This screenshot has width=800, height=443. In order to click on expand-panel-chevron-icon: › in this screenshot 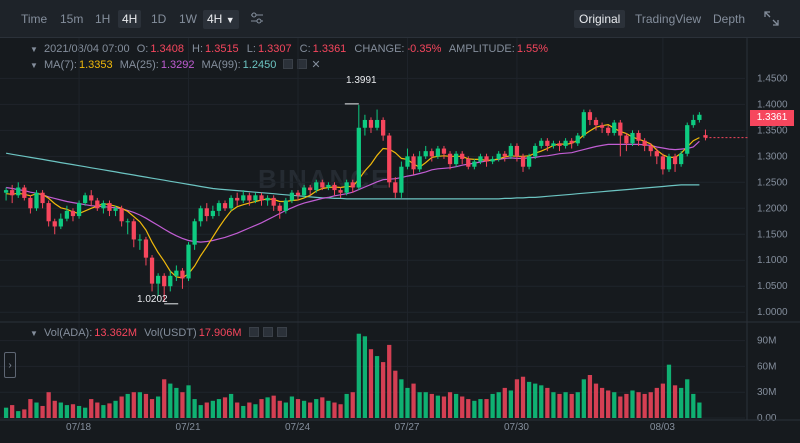, I will do `click(10, 365)`.